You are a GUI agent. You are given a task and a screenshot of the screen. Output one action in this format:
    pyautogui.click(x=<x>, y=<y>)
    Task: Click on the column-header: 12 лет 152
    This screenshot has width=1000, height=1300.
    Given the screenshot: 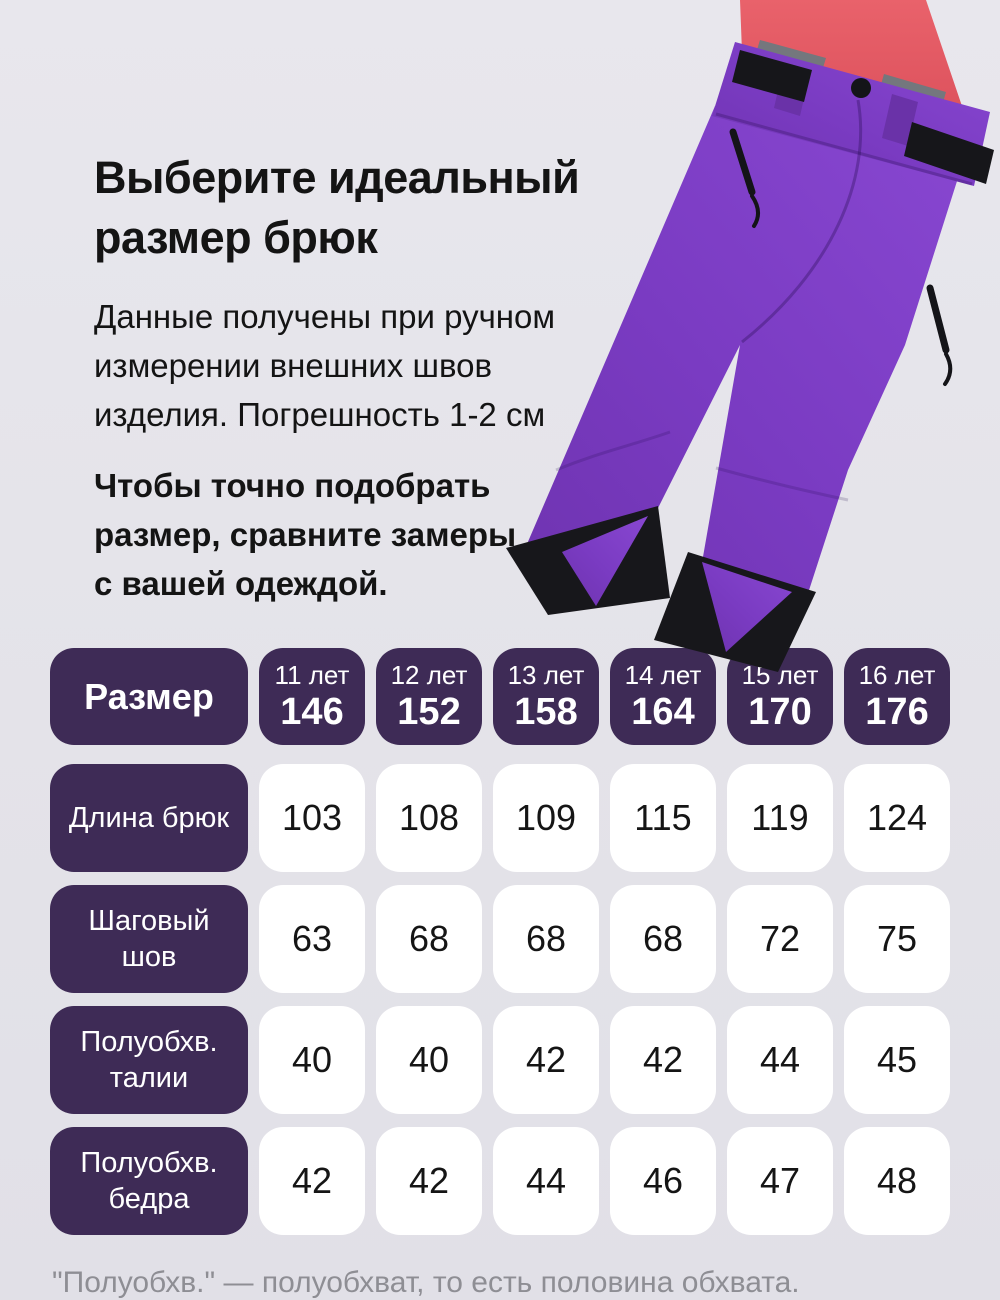 What is the action you would take?
    pyautogui.click(x=429, y=696)
    